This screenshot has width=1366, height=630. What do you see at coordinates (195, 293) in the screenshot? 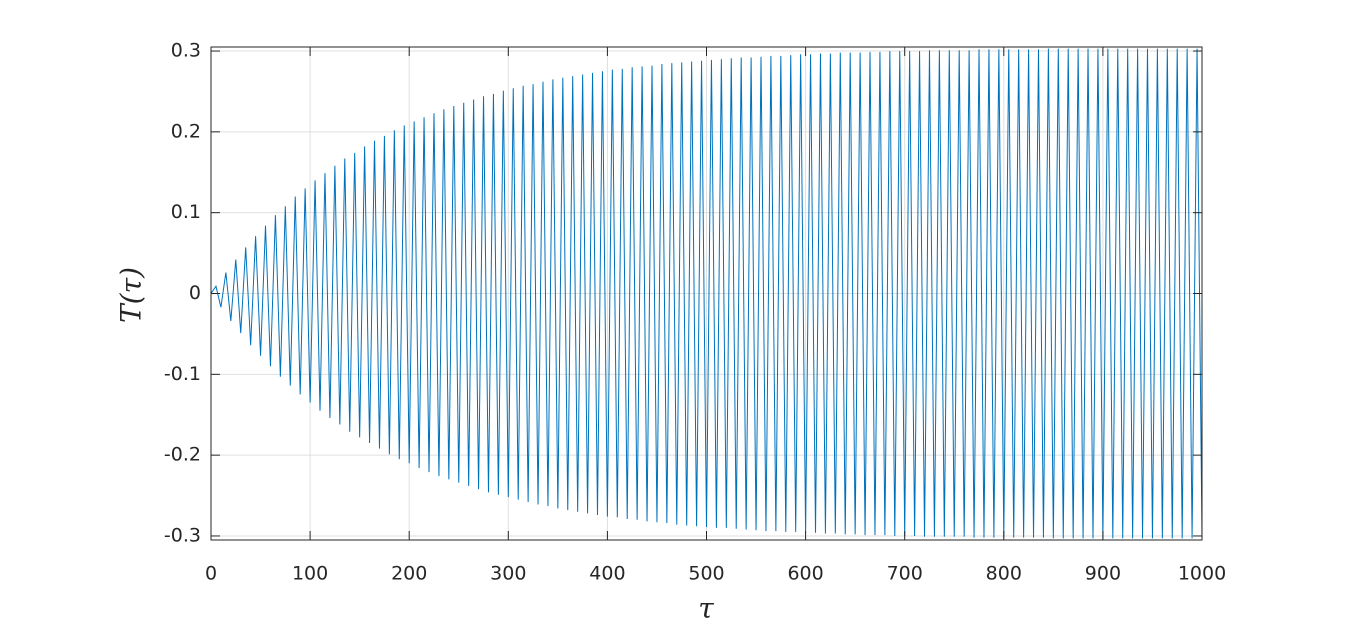
I see `y-tick-label: 0` at bounding box center [195, 293].